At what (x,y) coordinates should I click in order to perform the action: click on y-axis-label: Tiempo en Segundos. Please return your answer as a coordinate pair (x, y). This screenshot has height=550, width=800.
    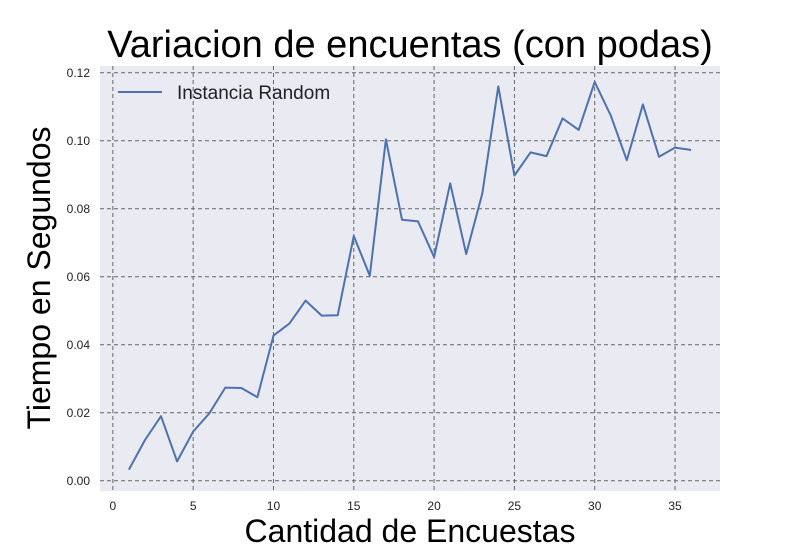
    Looking at the image, I should click on (39, 277).